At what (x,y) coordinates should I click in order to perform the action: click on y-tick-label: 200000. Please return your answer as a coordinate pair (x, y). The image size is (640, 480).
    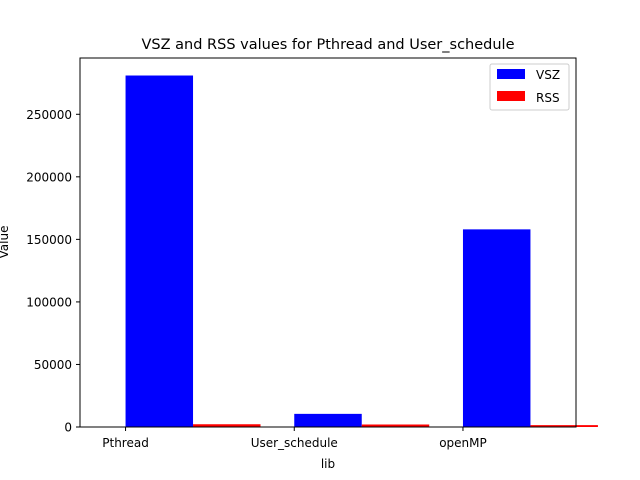
    Looking at the image, I should click on (49, 177).